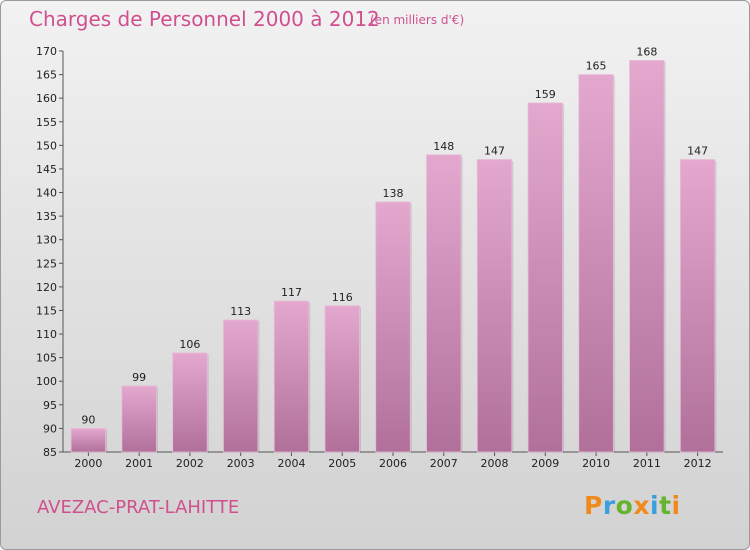 The width and height of the screenshot is (750, 550). What do you see at coordinates (417, 20) in the screenshot?
I see `chart-subtitle: (en milliers d'€)` at bounding box center [417, 20].